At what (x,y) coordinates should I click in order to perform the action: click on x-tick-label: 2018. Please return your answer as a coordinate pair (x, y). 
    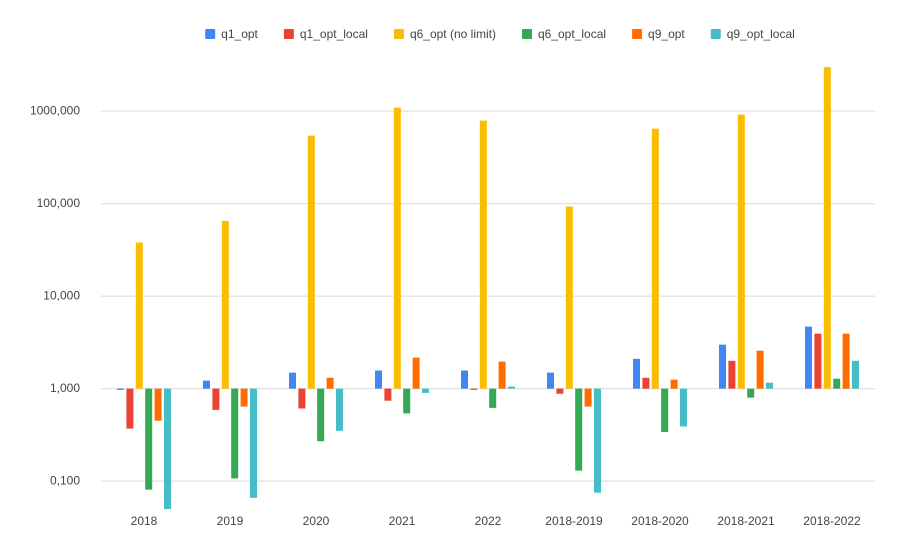
    Looking at the image, I should click on (144, 521).